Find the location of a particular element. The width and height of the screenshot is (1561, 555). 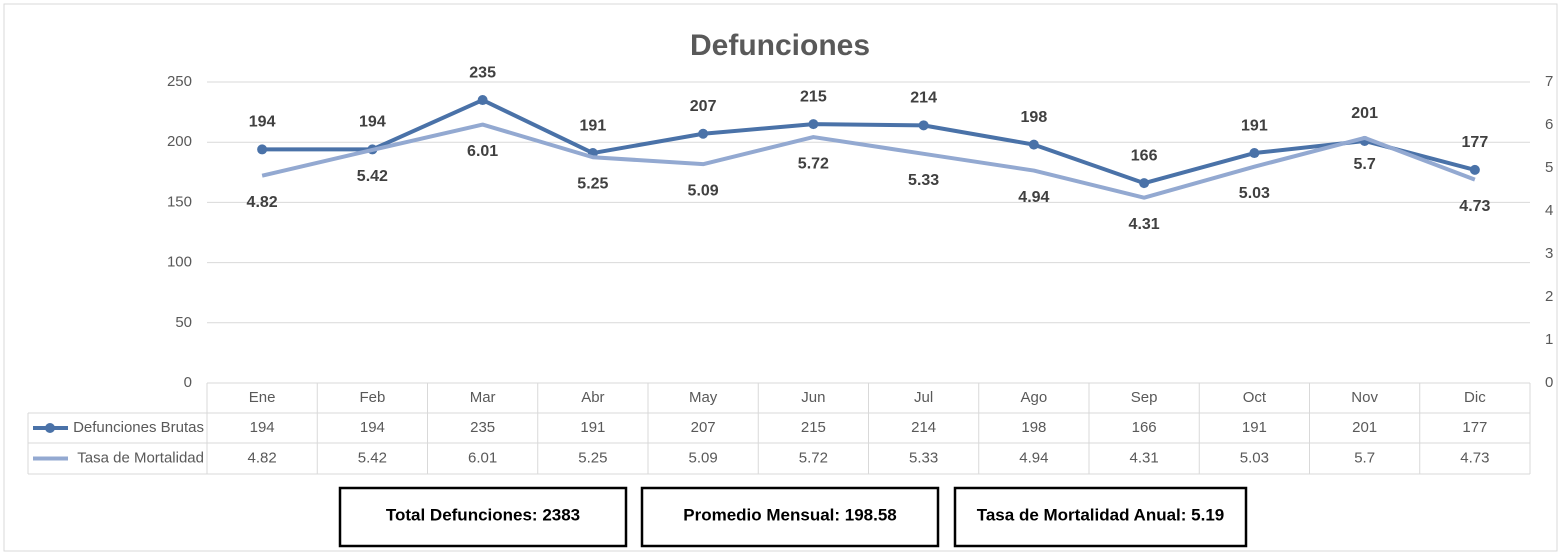

data-label: 6.01 is located at coordinates (482, 151).